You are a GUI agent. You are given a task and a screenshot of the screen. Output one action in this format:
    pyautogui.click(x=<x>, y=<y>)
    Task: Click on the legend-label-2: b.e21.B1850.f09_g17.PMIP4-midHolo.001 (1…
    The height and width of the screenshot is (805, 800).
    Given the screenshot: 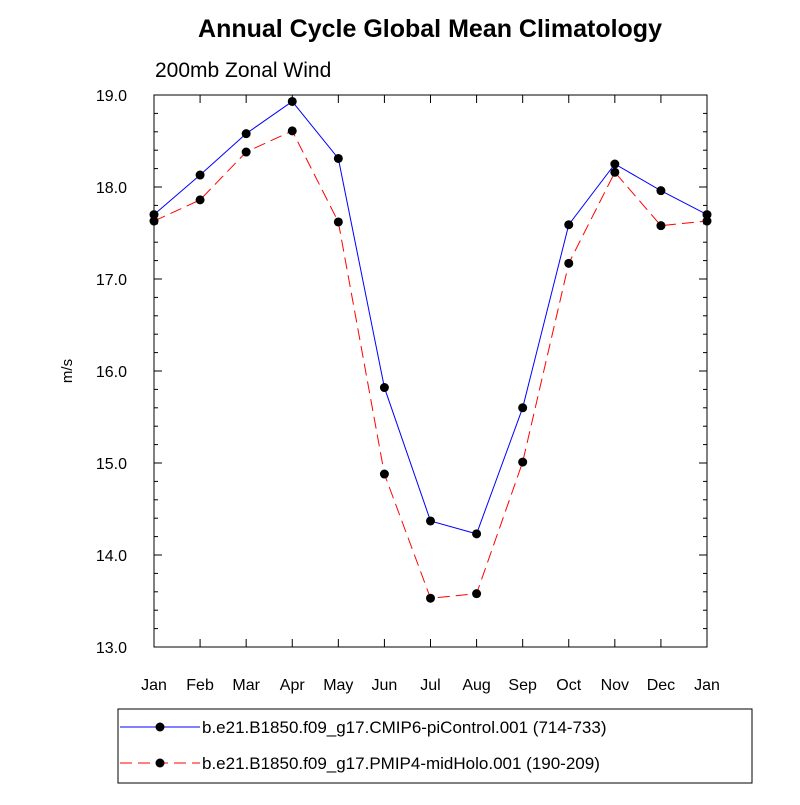 What is the action you would take?
    pyautogui.click(x=401, y=763)
    